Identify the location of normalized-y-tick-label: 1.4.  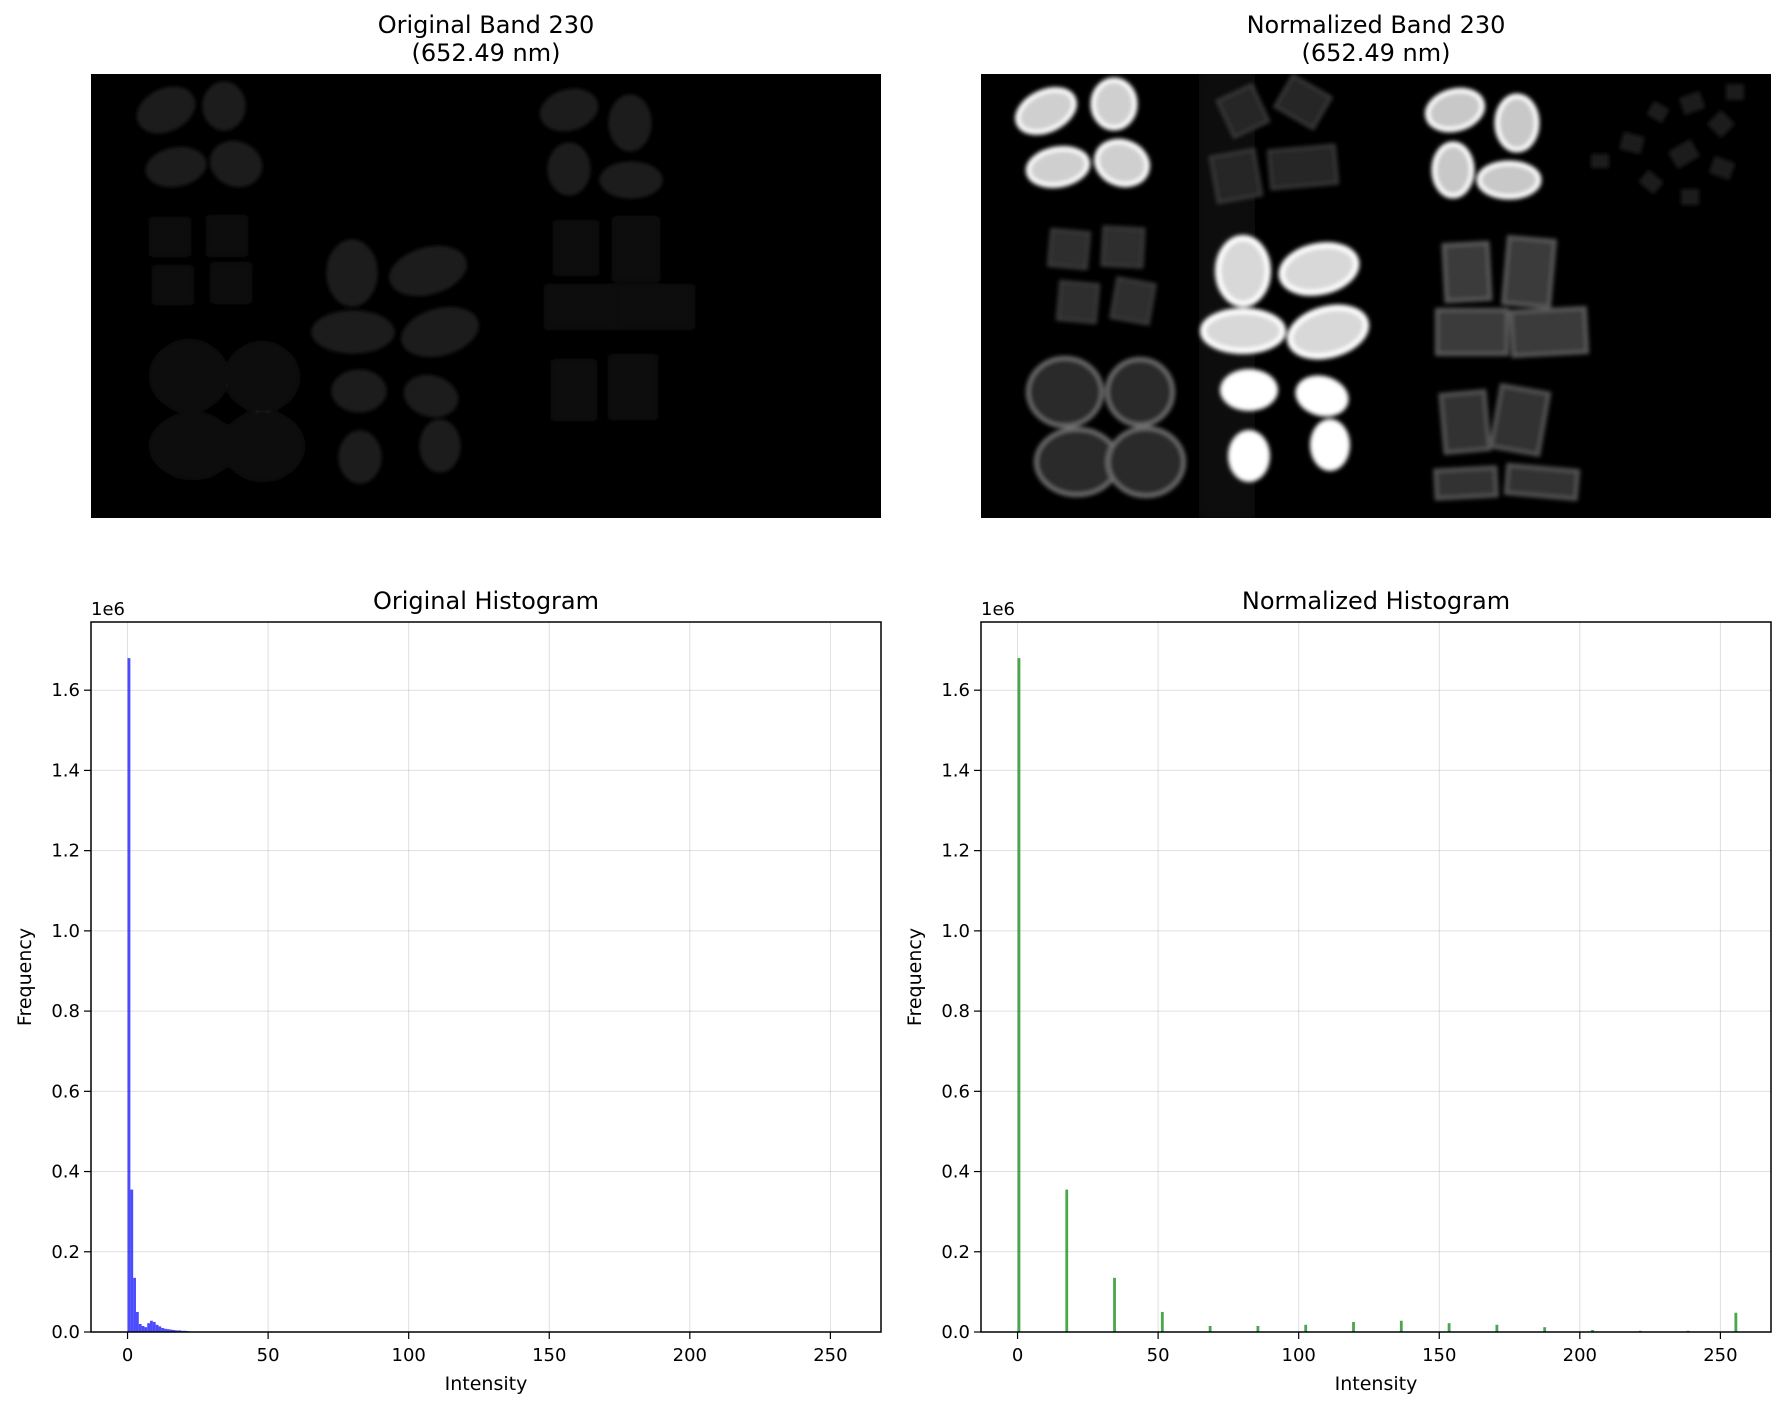
(955, 770).